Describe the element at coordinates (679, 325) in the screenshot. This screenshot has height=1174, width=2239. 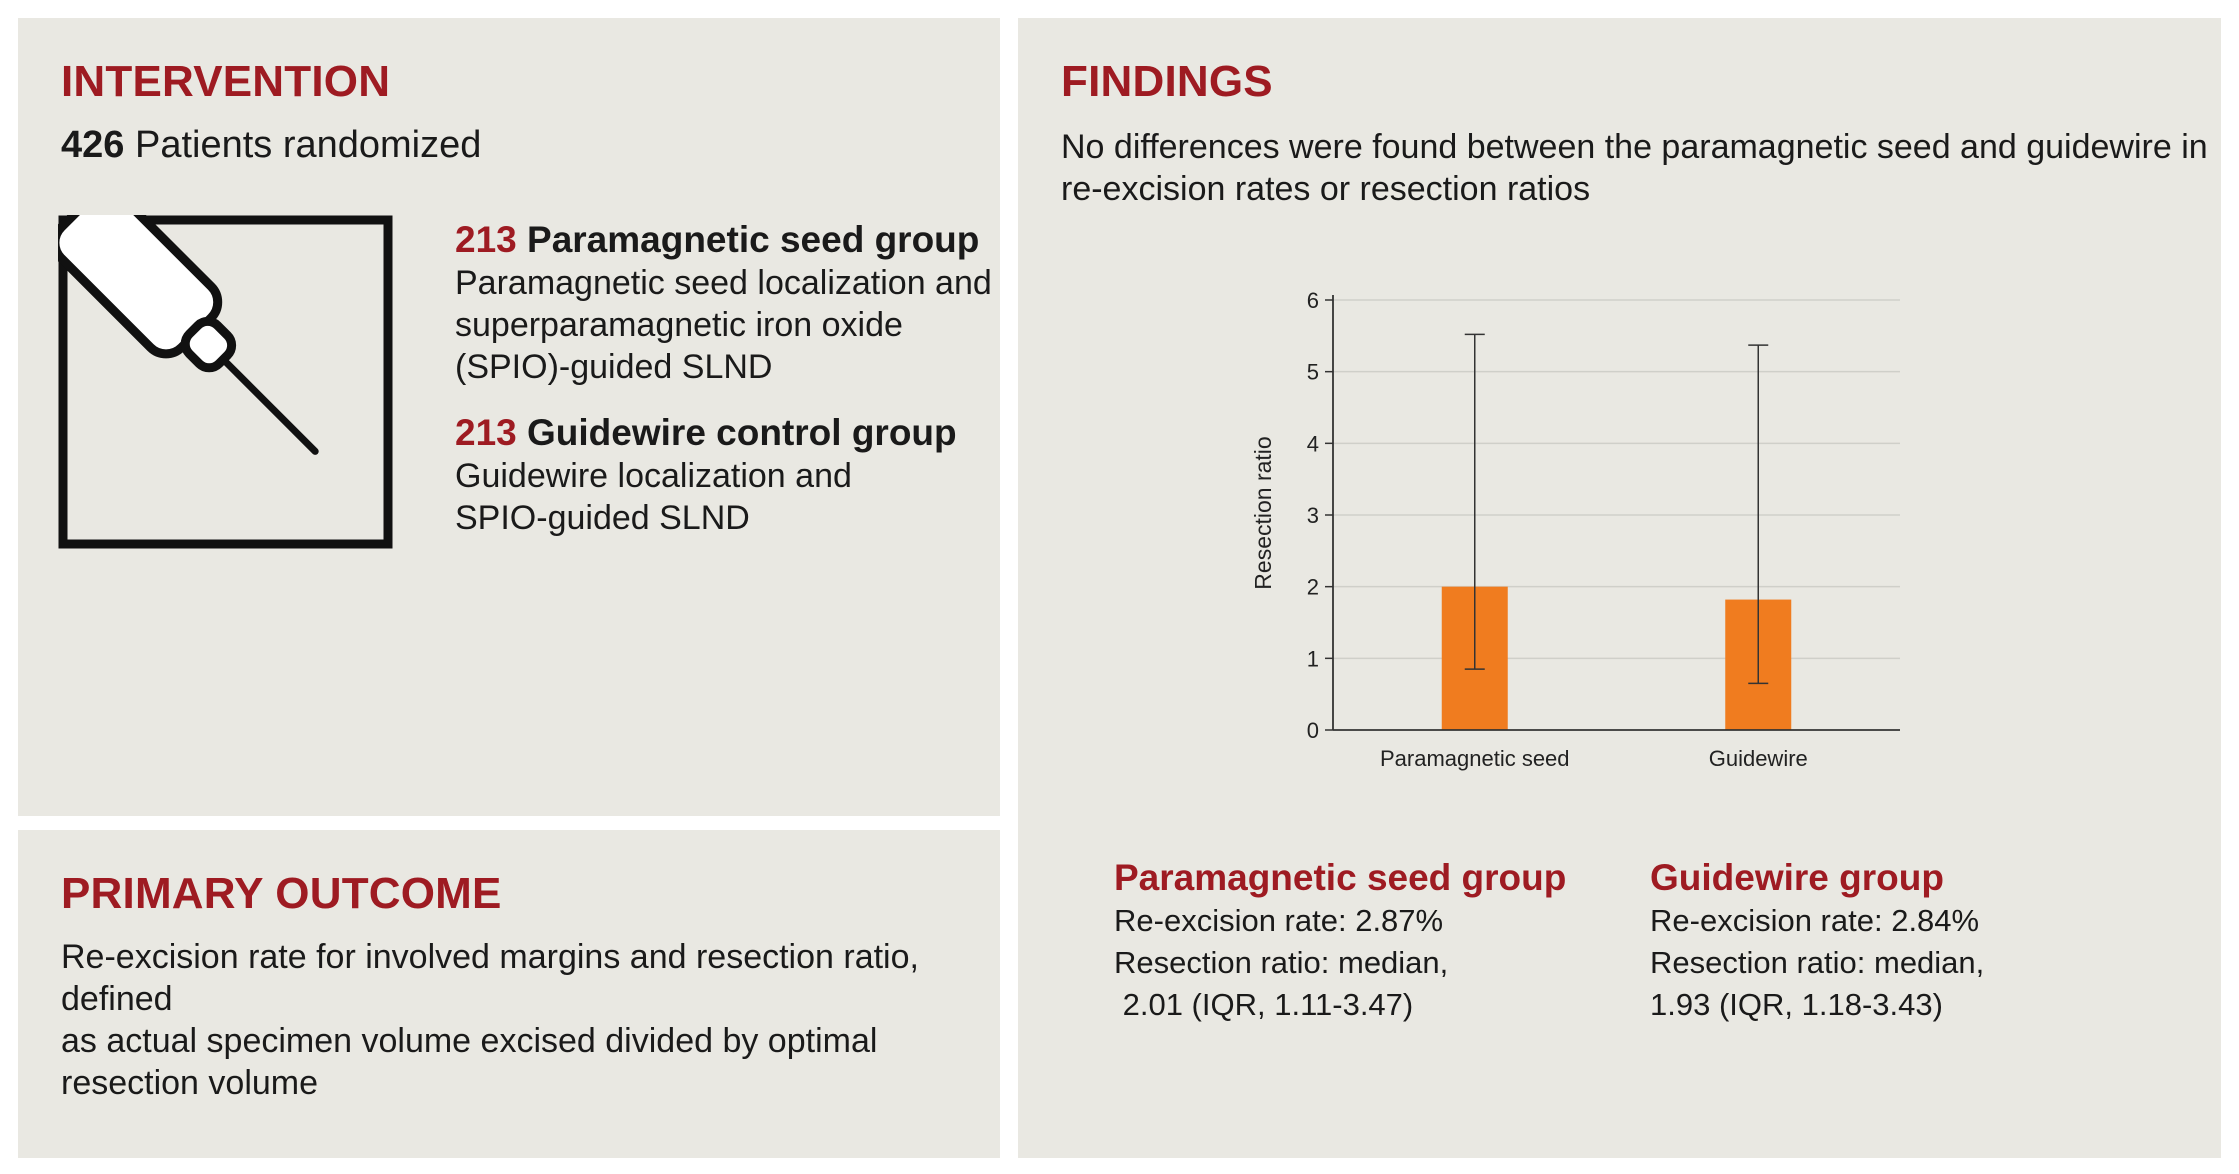
I see `seed-group-desc-2: superparamagnetic iron oxide` at that location.